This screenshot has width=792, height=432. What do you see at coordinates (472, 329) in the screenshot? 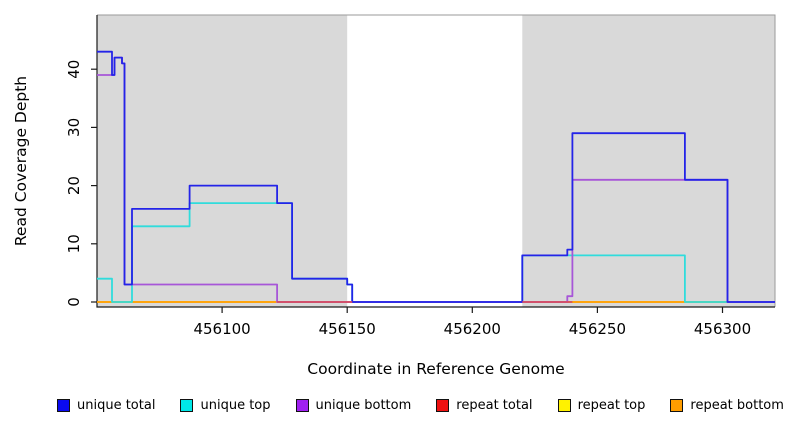
I see `x-tick-label: 456200` at bounding box center [472, 329].